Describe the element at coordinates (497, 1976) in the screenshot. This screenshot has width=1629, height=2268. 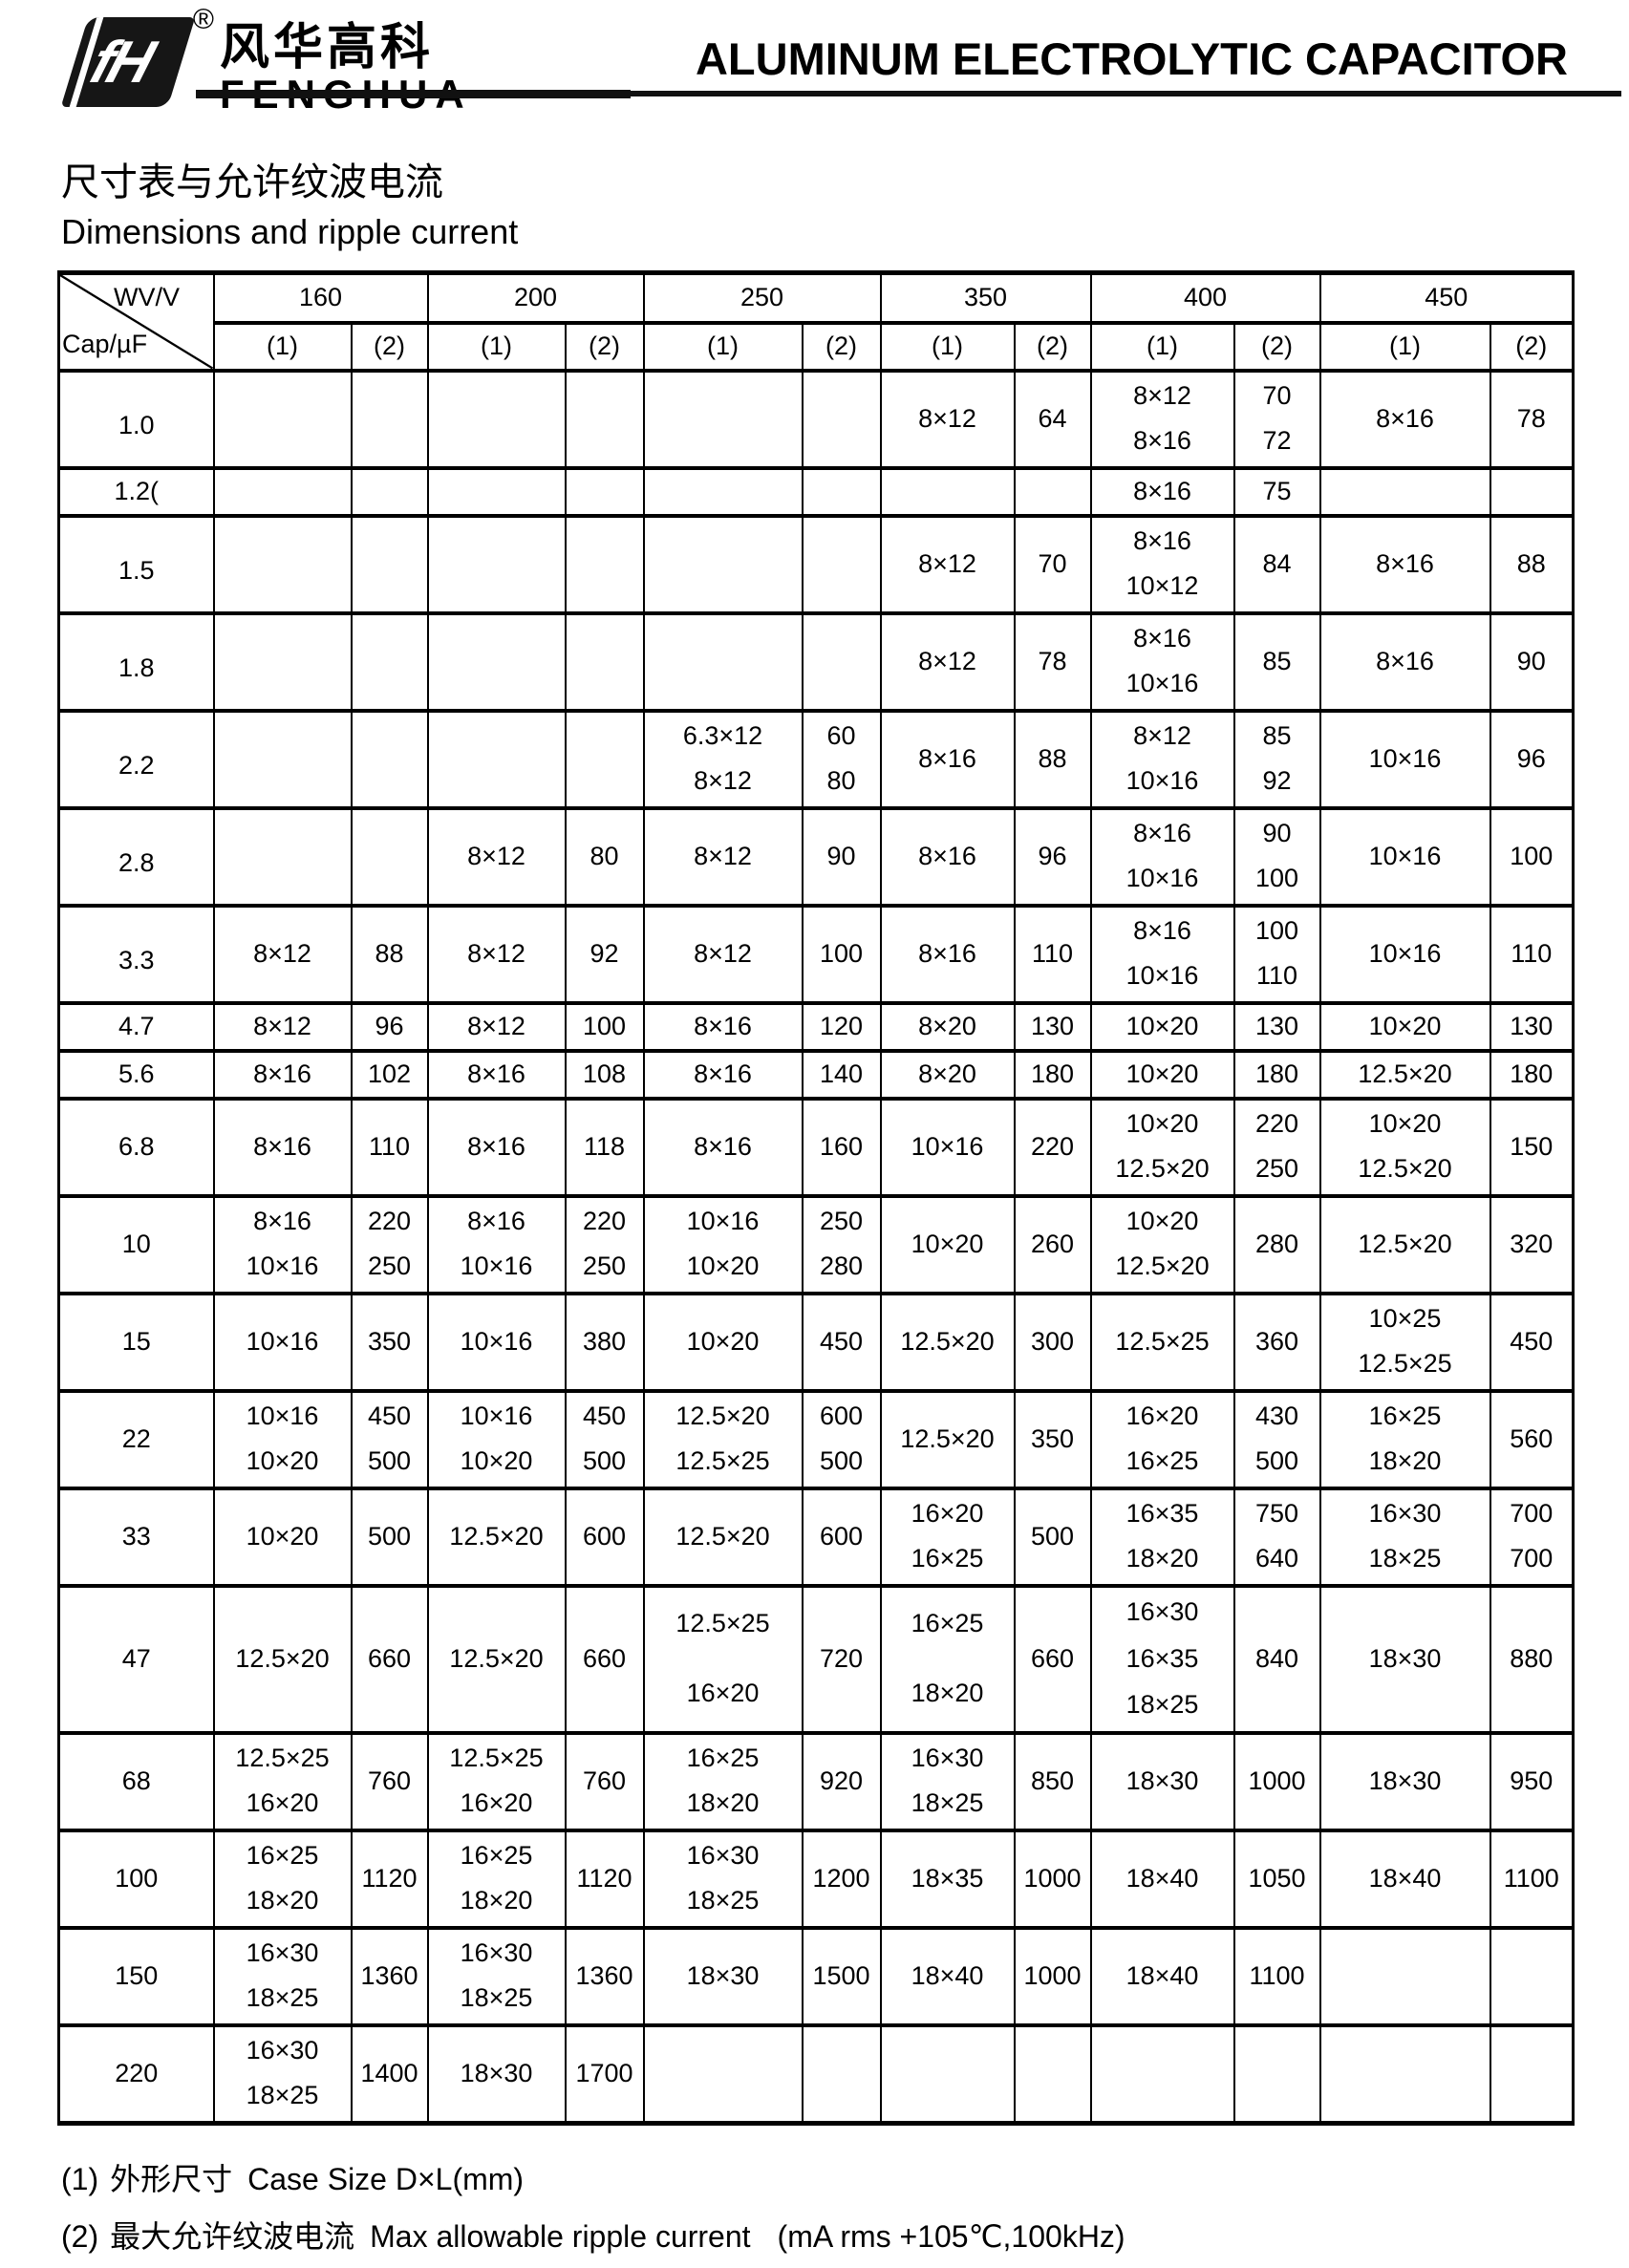
I see `case-size-cell: 16×30 18×25` at that location.